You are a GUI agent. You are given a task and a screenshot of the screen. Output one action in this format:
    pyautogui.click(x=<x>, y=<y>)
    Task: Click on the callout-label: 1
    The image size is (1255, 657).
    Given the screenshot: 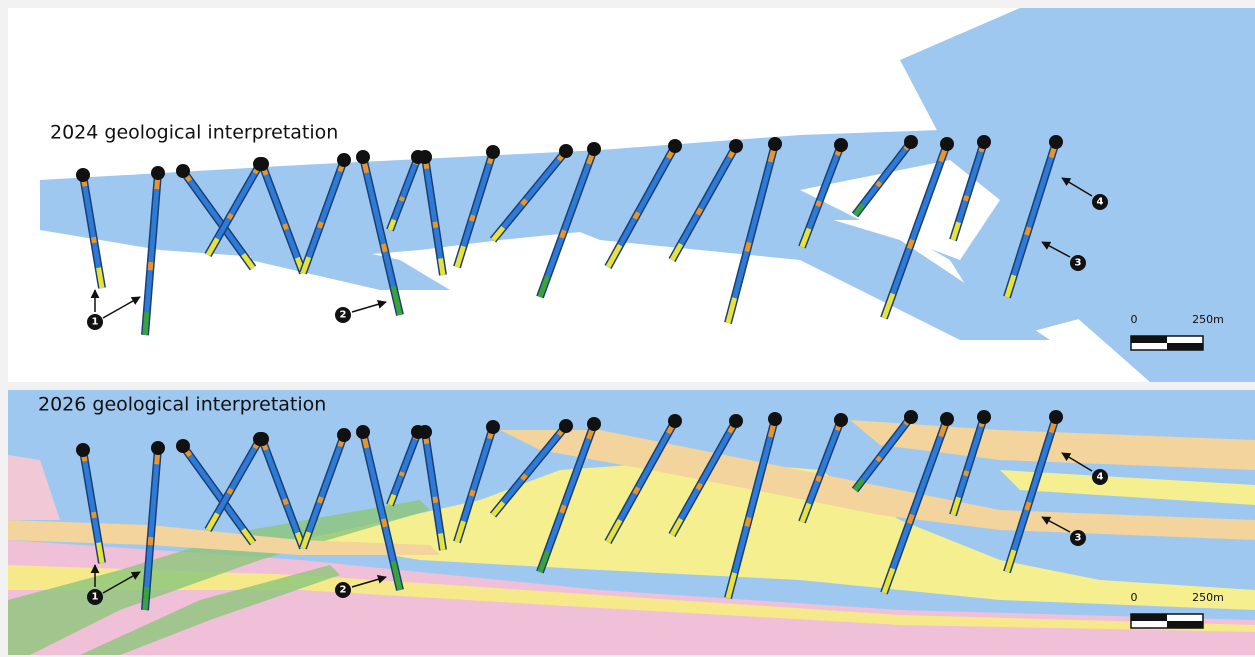 What is the action you would take?
    pyautogui.click(x=95, y=597)
    